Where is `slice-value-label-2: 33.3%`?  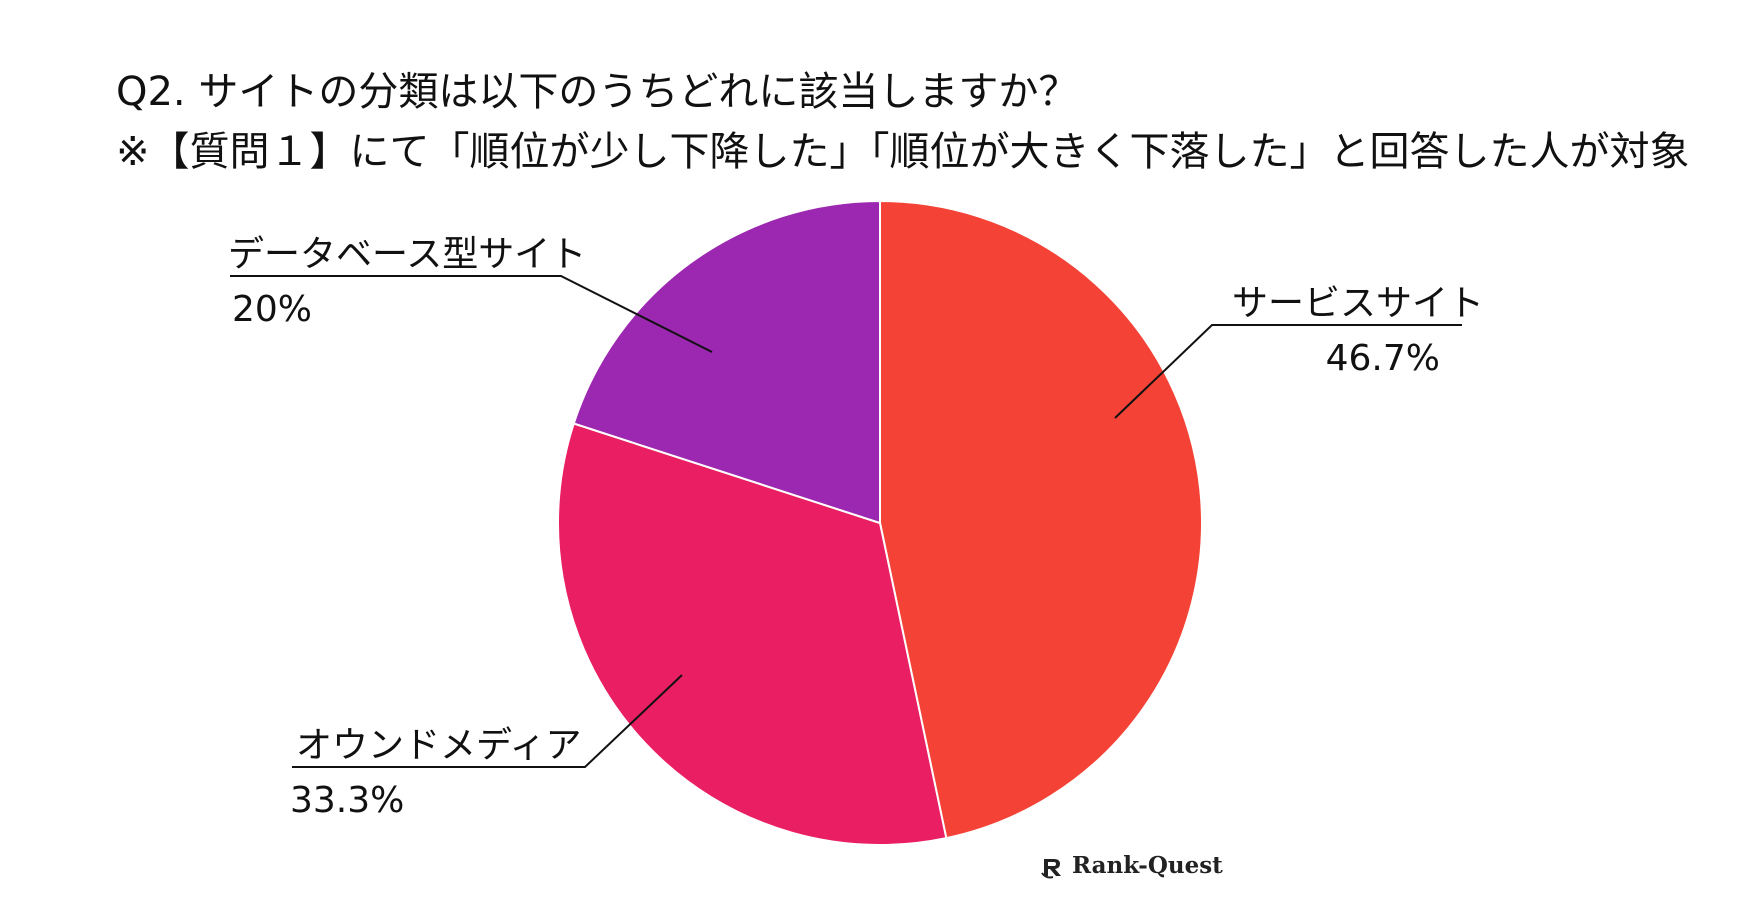 slice-value-label-2: 33.3% is located at coordinates (347, 800).